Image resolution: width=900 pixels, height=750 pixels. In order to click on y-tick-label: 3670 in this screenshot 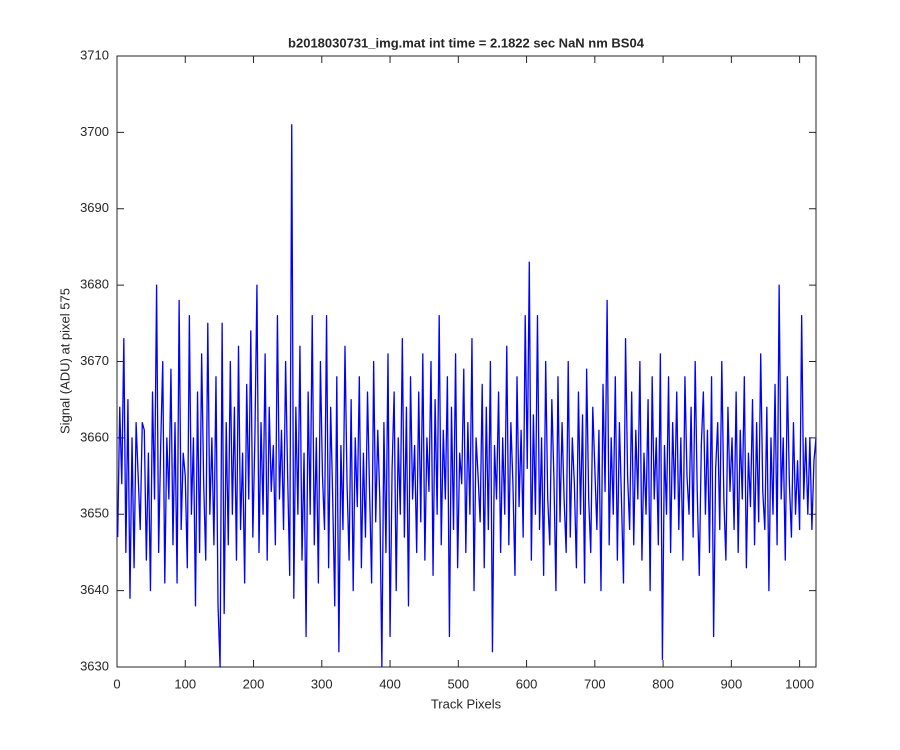, I will do `click(94, 360)`.